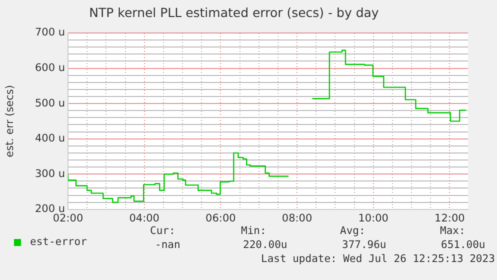 The width and height of the screenshot is (497, 280). What do you see at coordinates (265, 245) in the screenshot?
I see `text: 220.00u` at bounding box center [265, 245].